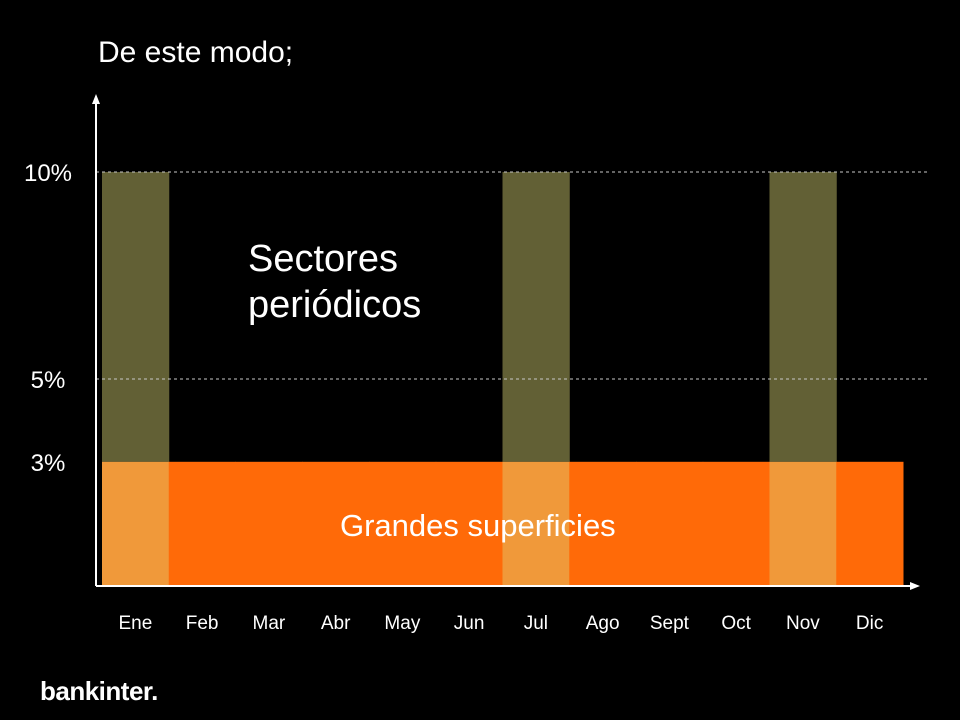  I want to click on x-tick-label-oct: Oct, so click(736, 623).